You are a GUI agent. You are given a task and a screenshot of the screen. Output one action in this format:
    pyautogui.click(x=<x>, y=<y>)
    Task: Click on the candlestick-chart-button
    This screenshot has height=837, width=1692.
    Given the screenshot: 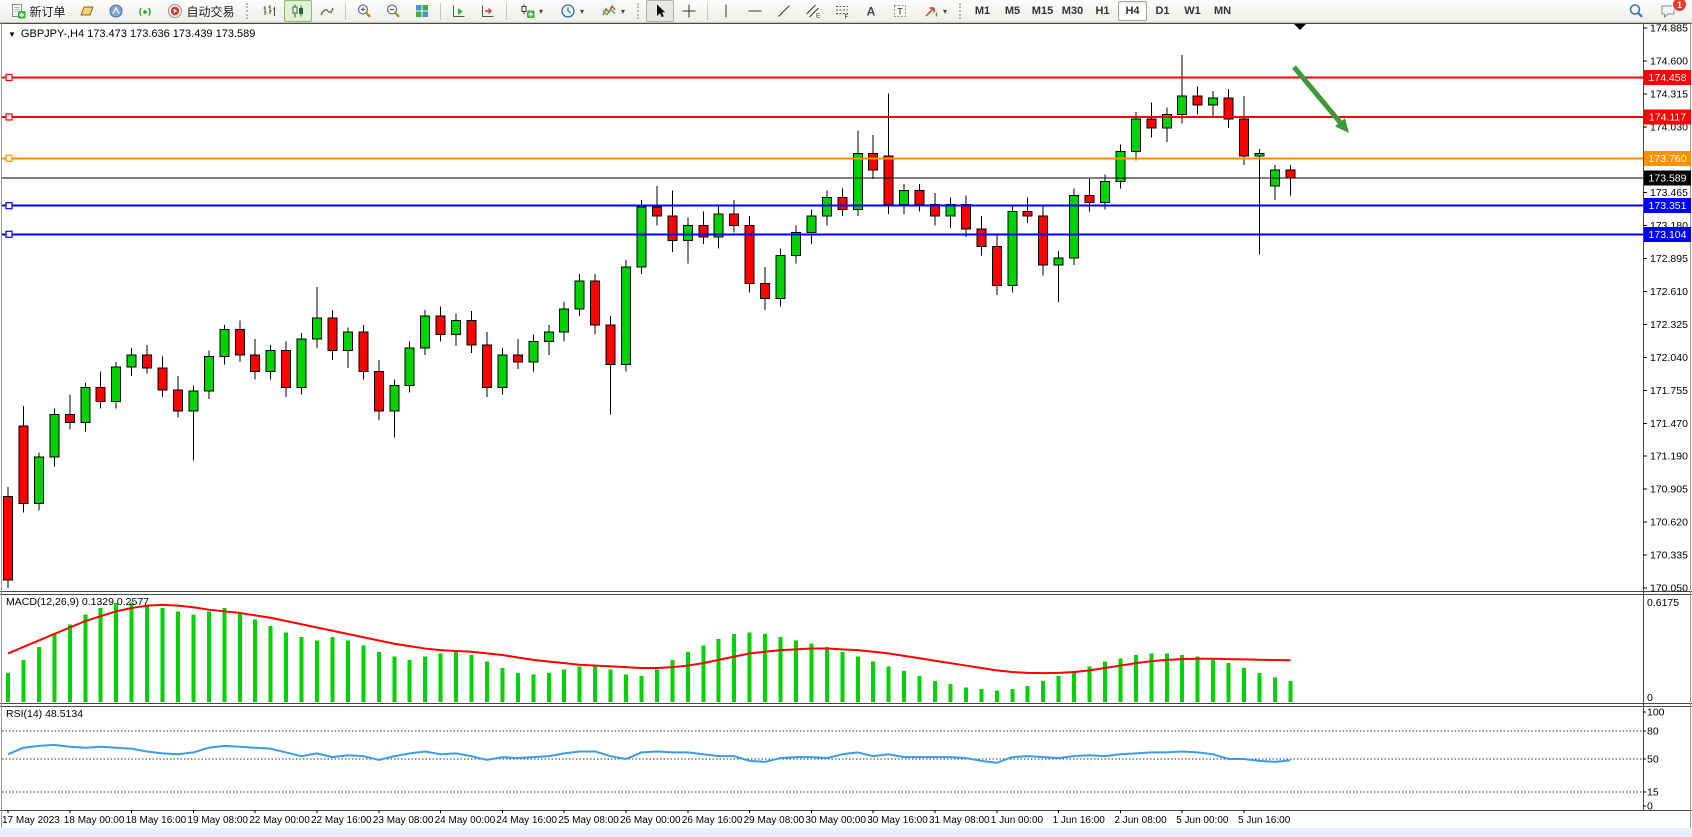 What is the action you would take?
    pyautogui.click(x=298, y=11)
    